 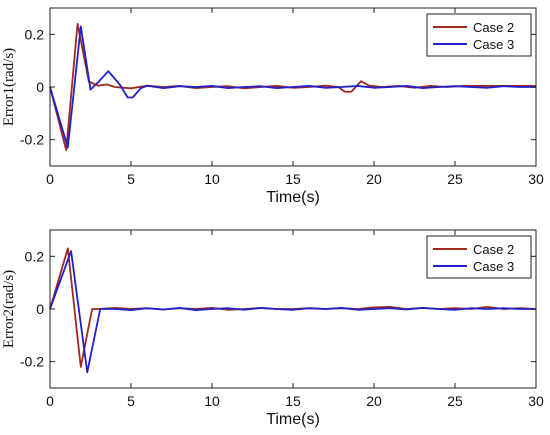 What do you see at coordinates (32, 140) in the screenshot?
I see `error1-ytick-label: -0.2` at bounding box center [32, 140].